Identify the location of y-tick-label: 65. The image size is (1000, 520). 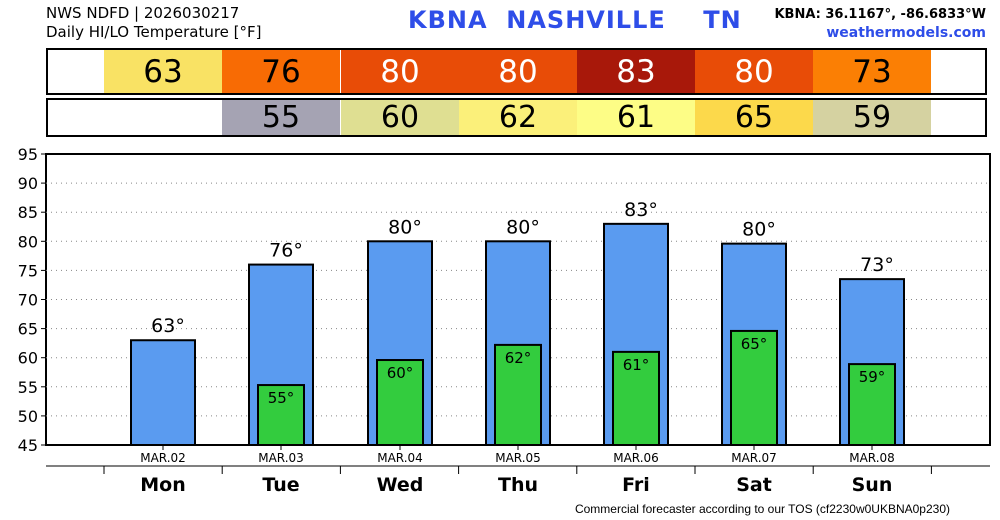
(28, 329).